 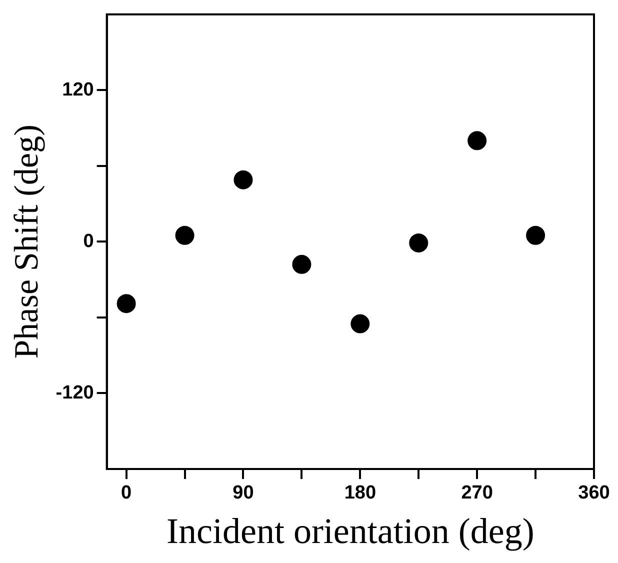 I want to click on y-tick-label: 0, so click(x=88, y=241).